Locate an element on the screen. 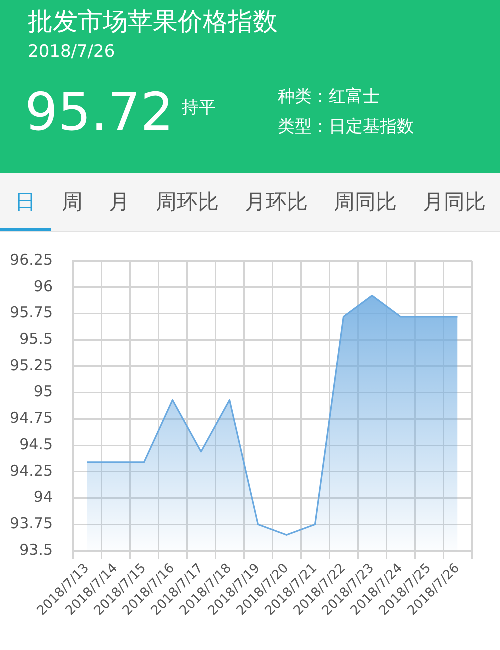  chart-title: 批发市场苹果价格指数 is located at coordinates (153, 22).